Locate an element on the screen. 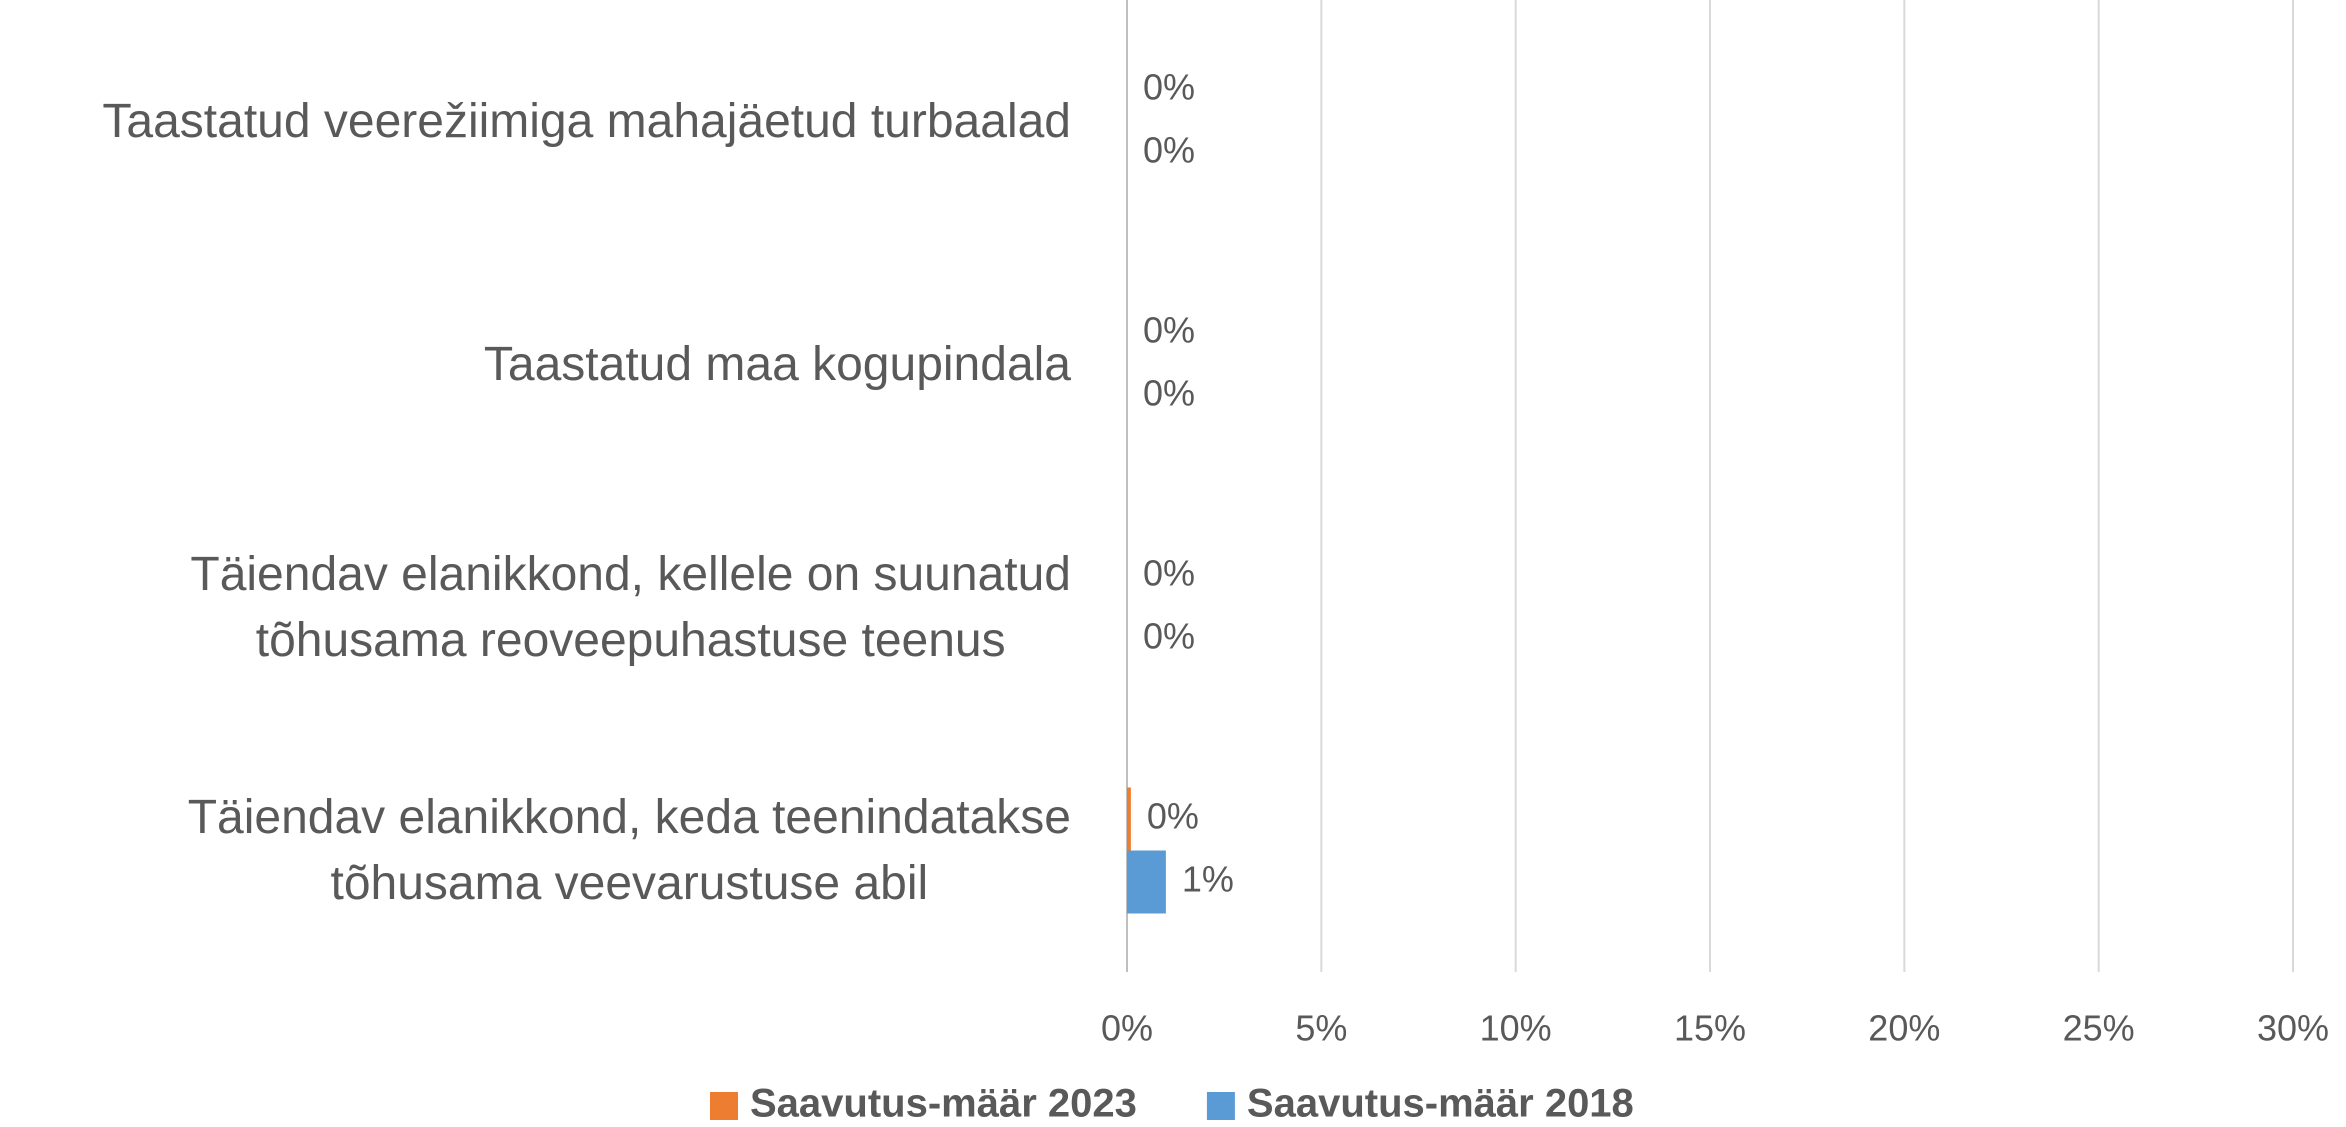  x-tick-label: 25% is located at coordinates (2099, 1028).